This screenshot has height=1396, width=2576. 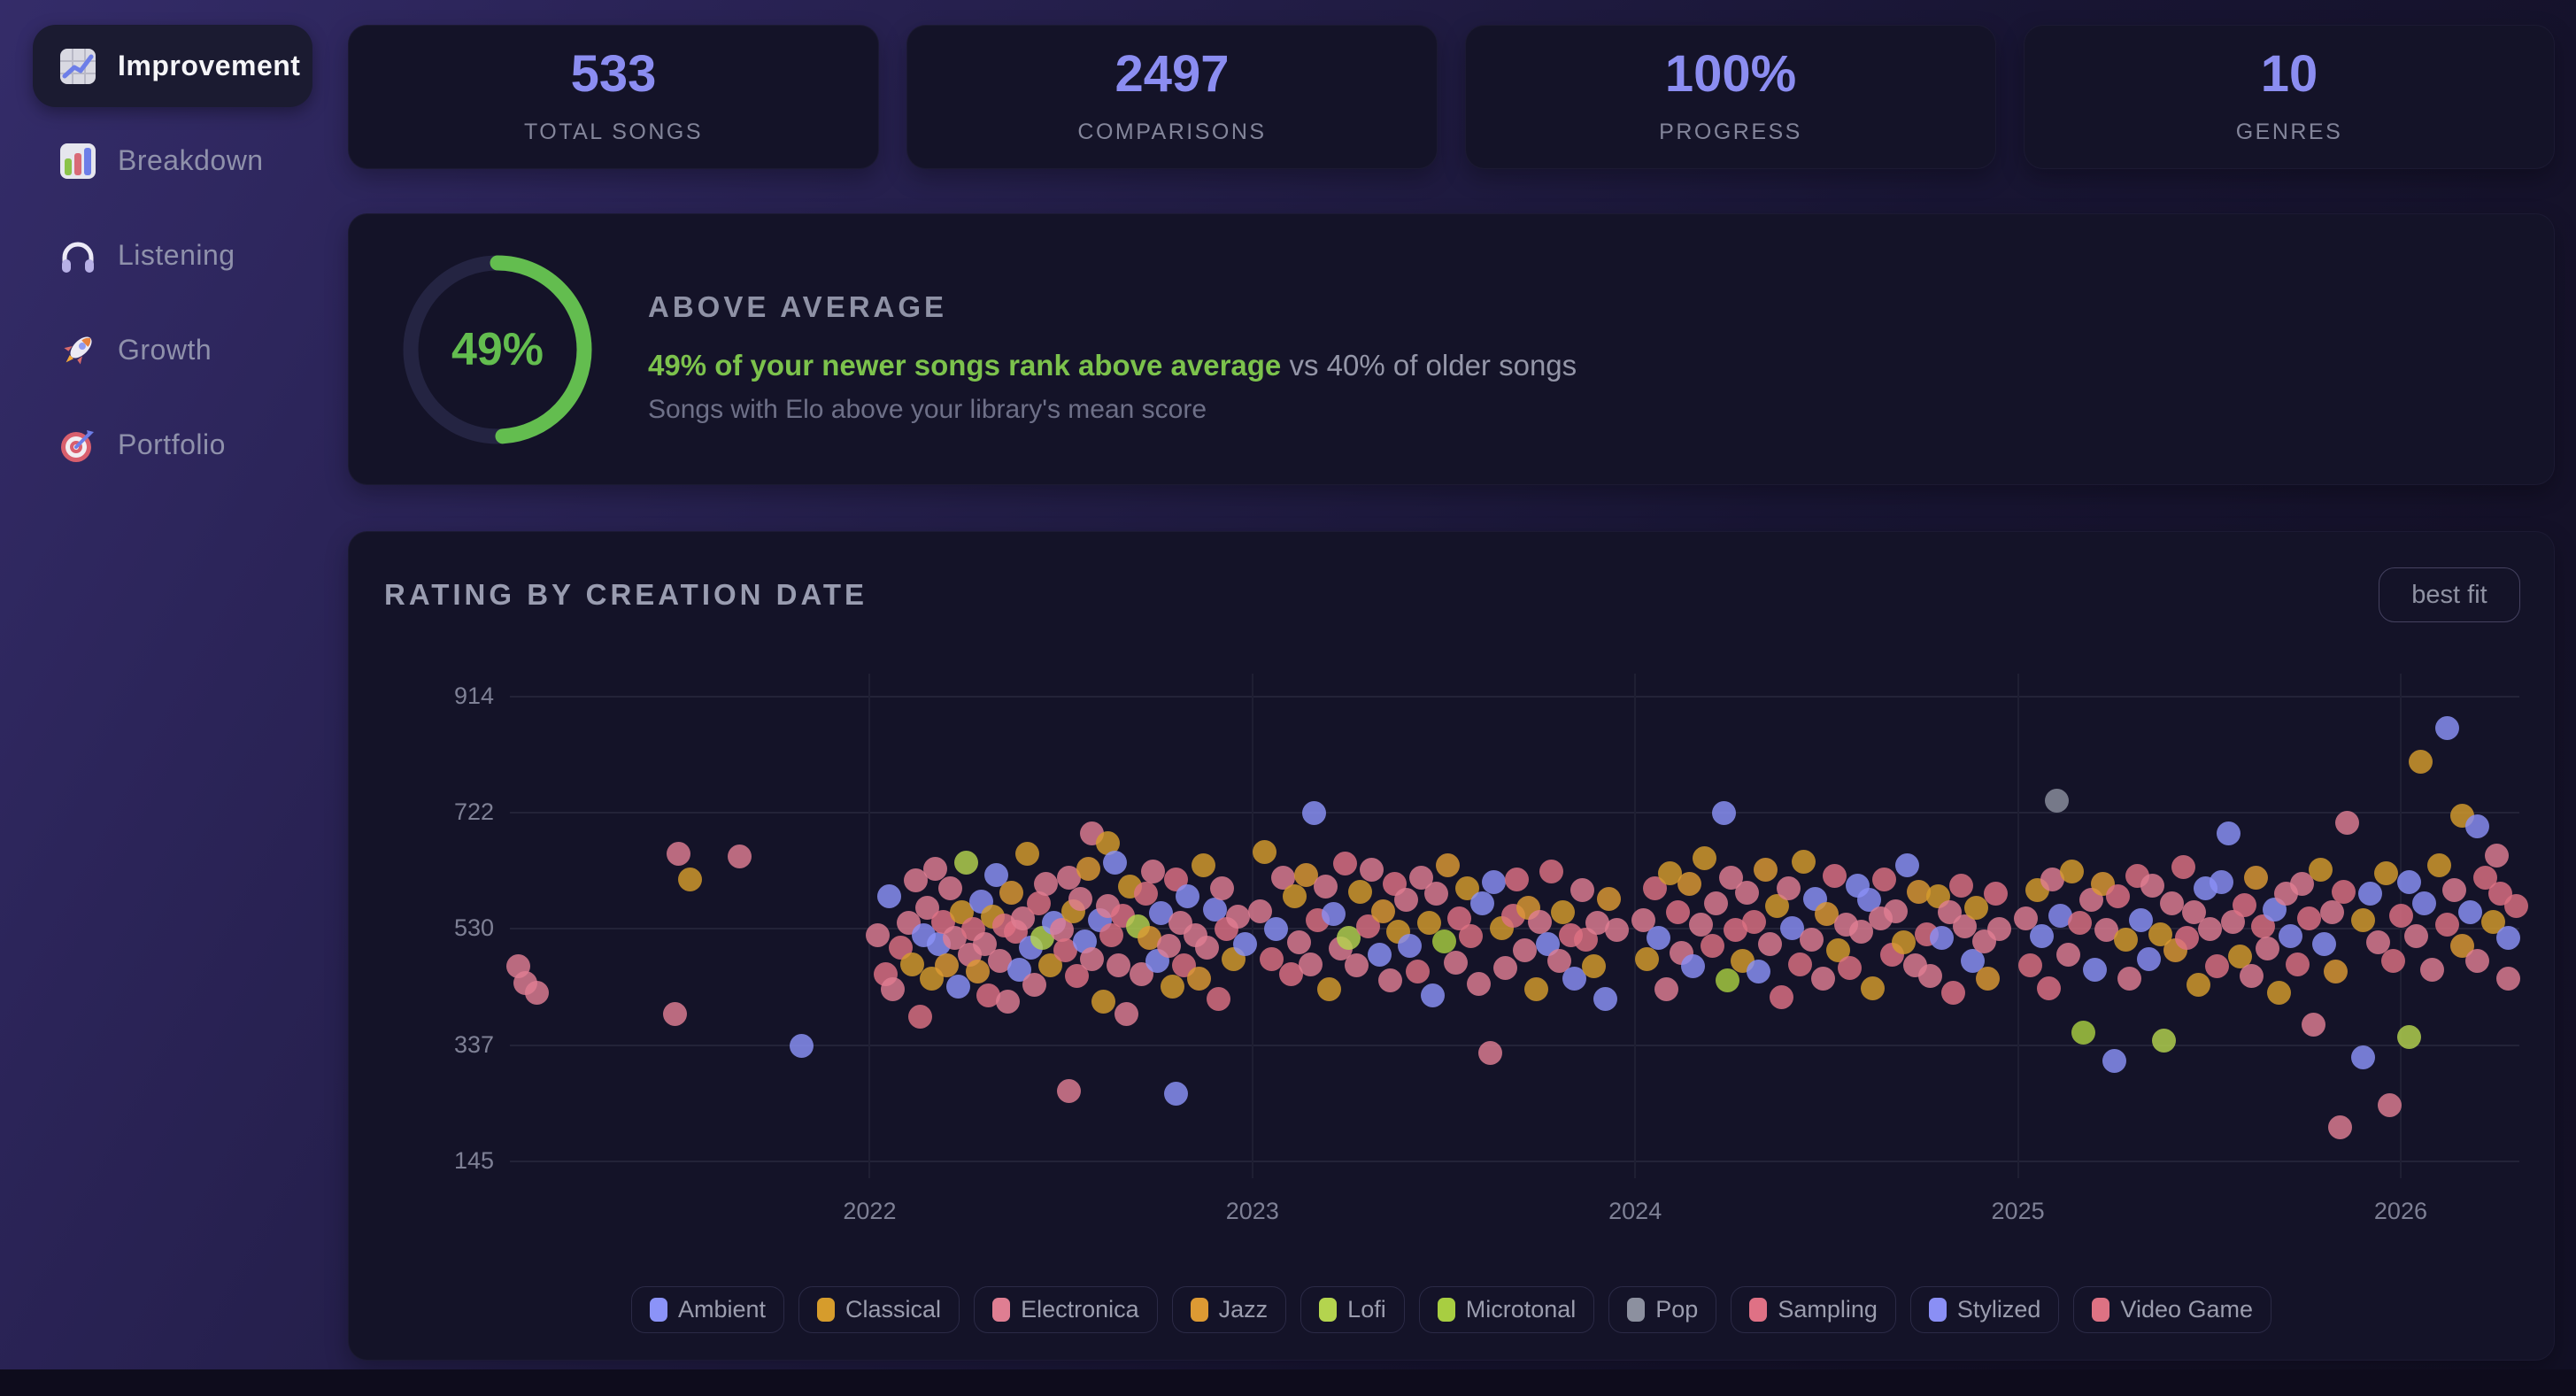 What do you see at coordinates (473, 696) in the screenshot?
I see `y-tick-label: 914` at bounding box center [473, 696].